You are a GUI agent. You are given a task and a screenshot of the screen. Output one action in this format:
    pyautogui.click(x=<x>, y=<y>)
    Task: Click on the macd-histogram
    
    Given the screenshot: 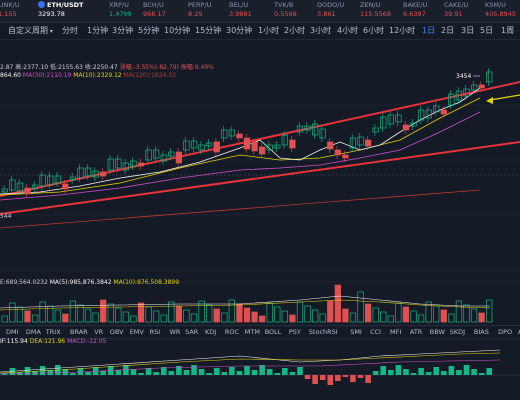 What is the action you would take?
    pyautogui.click(x=247, y=375)
    